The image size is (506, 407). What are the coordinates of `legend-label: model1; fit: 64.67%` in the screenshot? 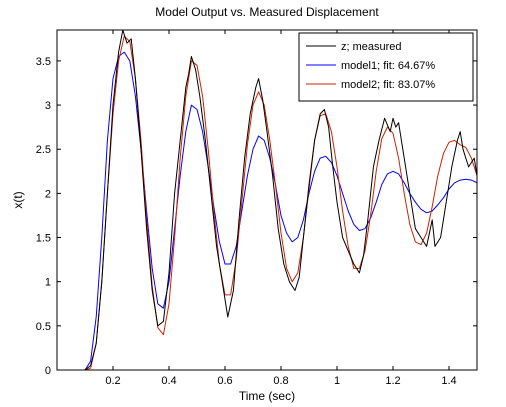 It's located at (388, 66).